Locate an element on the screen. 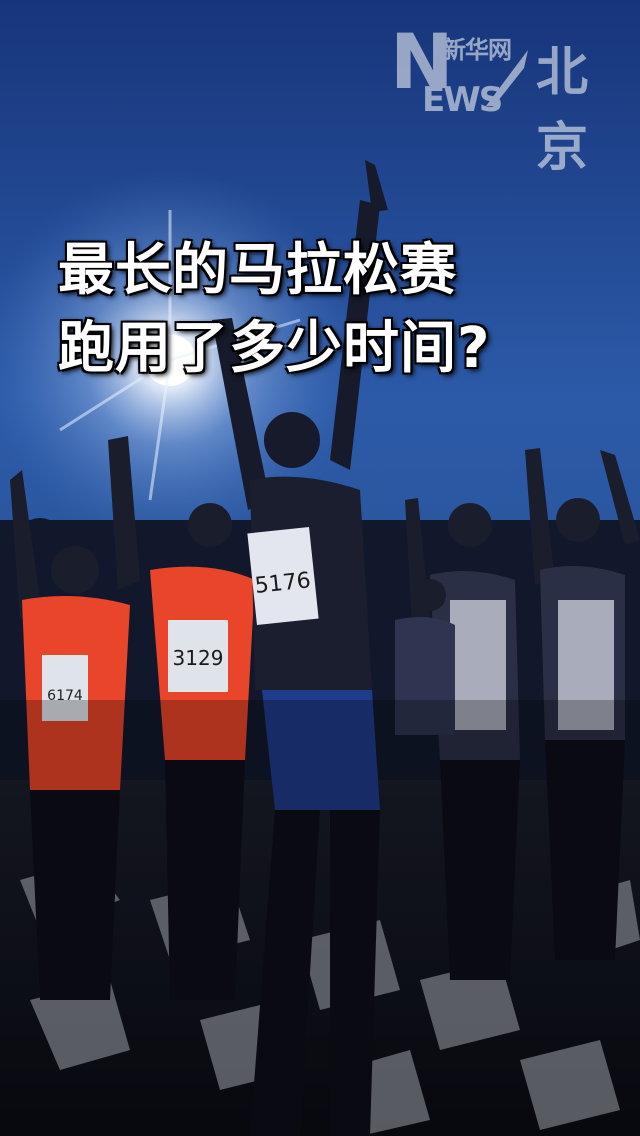 The height and width of the screenshot is (1136, 640). bib-5176: 5176 is located at coordinates (283, 583).